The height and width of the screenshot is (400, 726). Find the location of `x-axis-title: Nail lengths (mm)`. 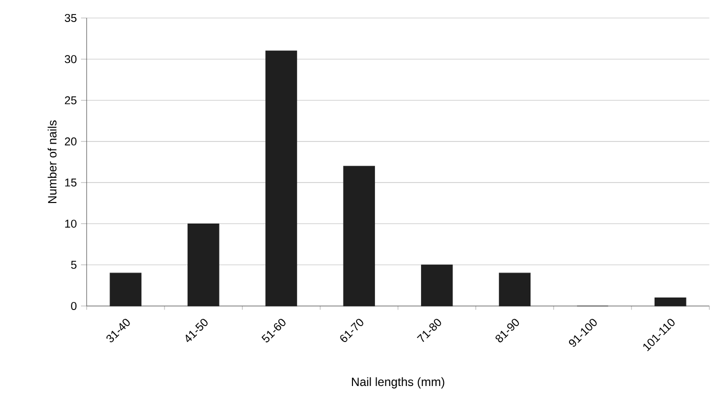

x-axis-title: Nail lengths (mm) is located at coordinates (398, 382).